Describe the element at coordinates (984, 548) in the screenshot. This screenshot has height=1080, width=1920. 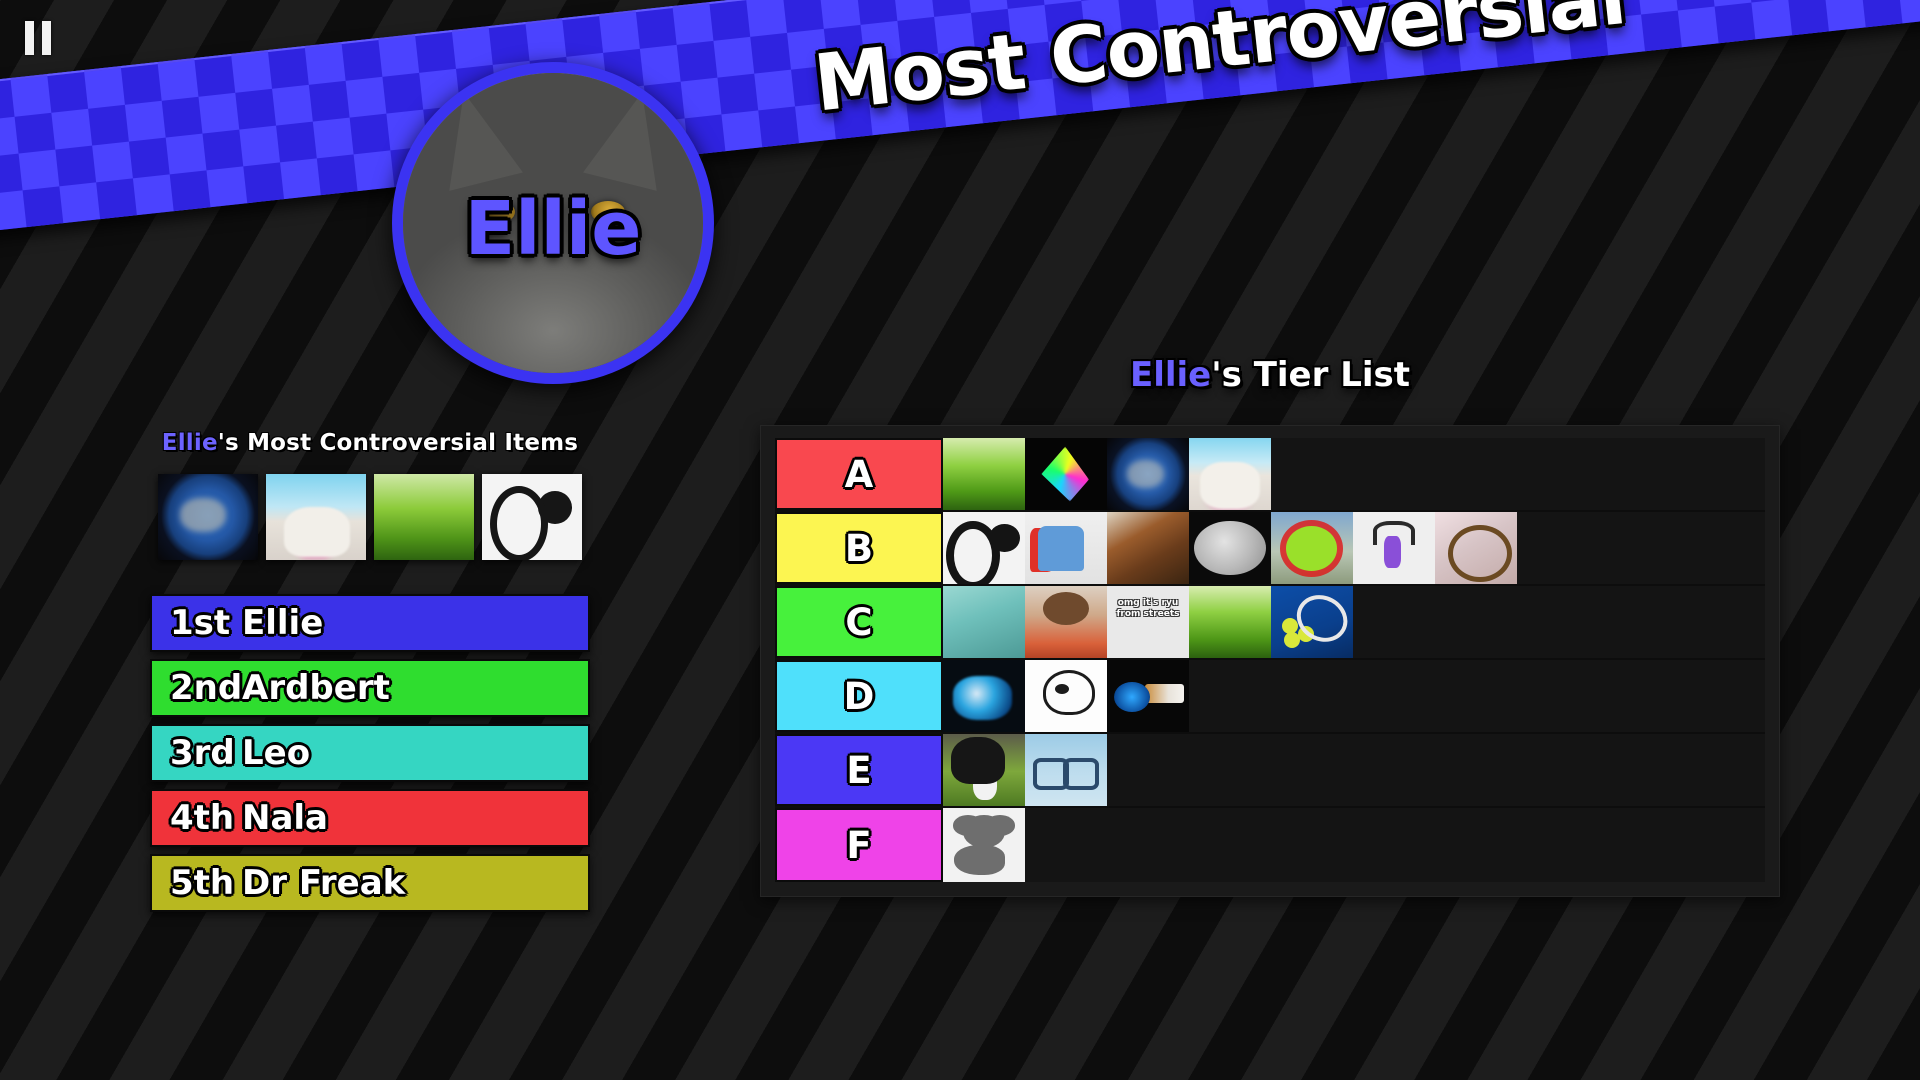
I see `tier-item-steamboat` at that location.